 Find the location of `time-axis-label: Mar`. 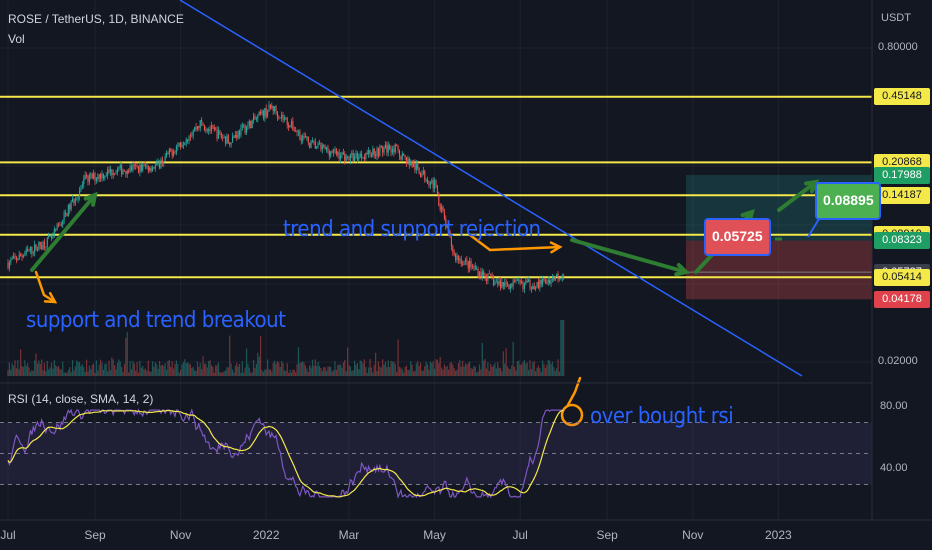

time-axis-label: Mar is located at coordinates (349, 535).